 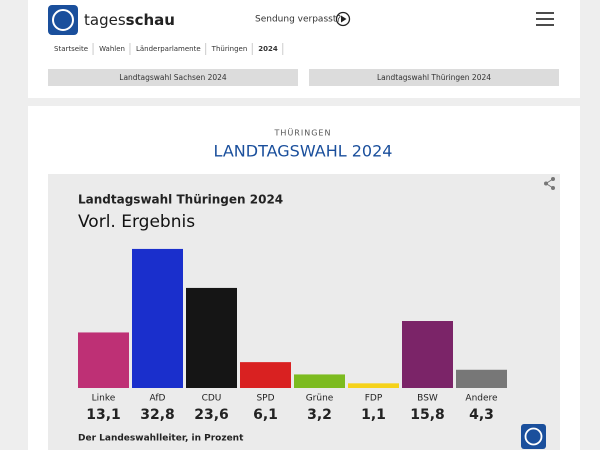 I want to click on value-label: 23,6, so click(x=211, y=415).